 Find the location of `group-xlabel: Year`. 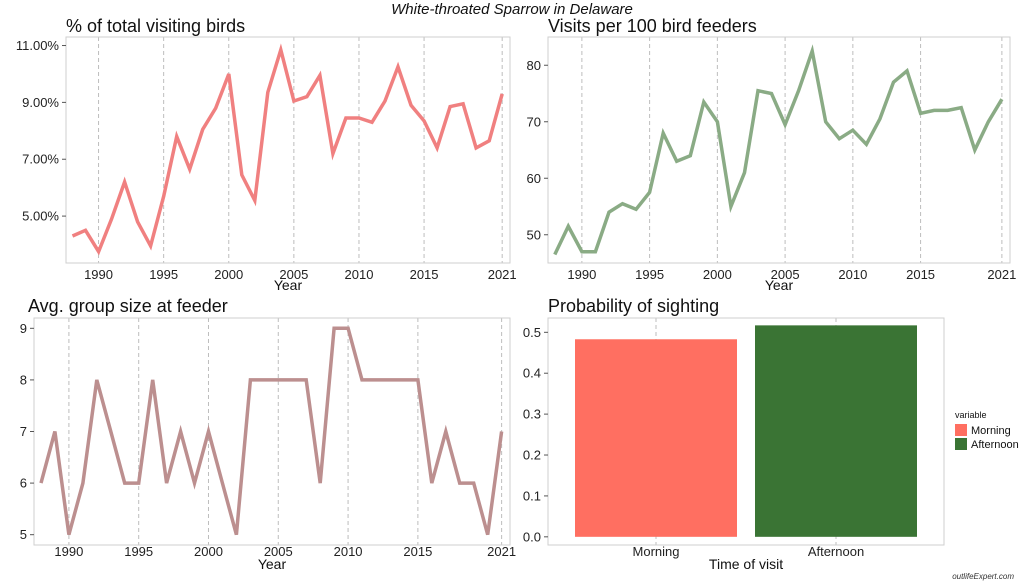

group-xlabel: Year is located at coordinates (272, 564).